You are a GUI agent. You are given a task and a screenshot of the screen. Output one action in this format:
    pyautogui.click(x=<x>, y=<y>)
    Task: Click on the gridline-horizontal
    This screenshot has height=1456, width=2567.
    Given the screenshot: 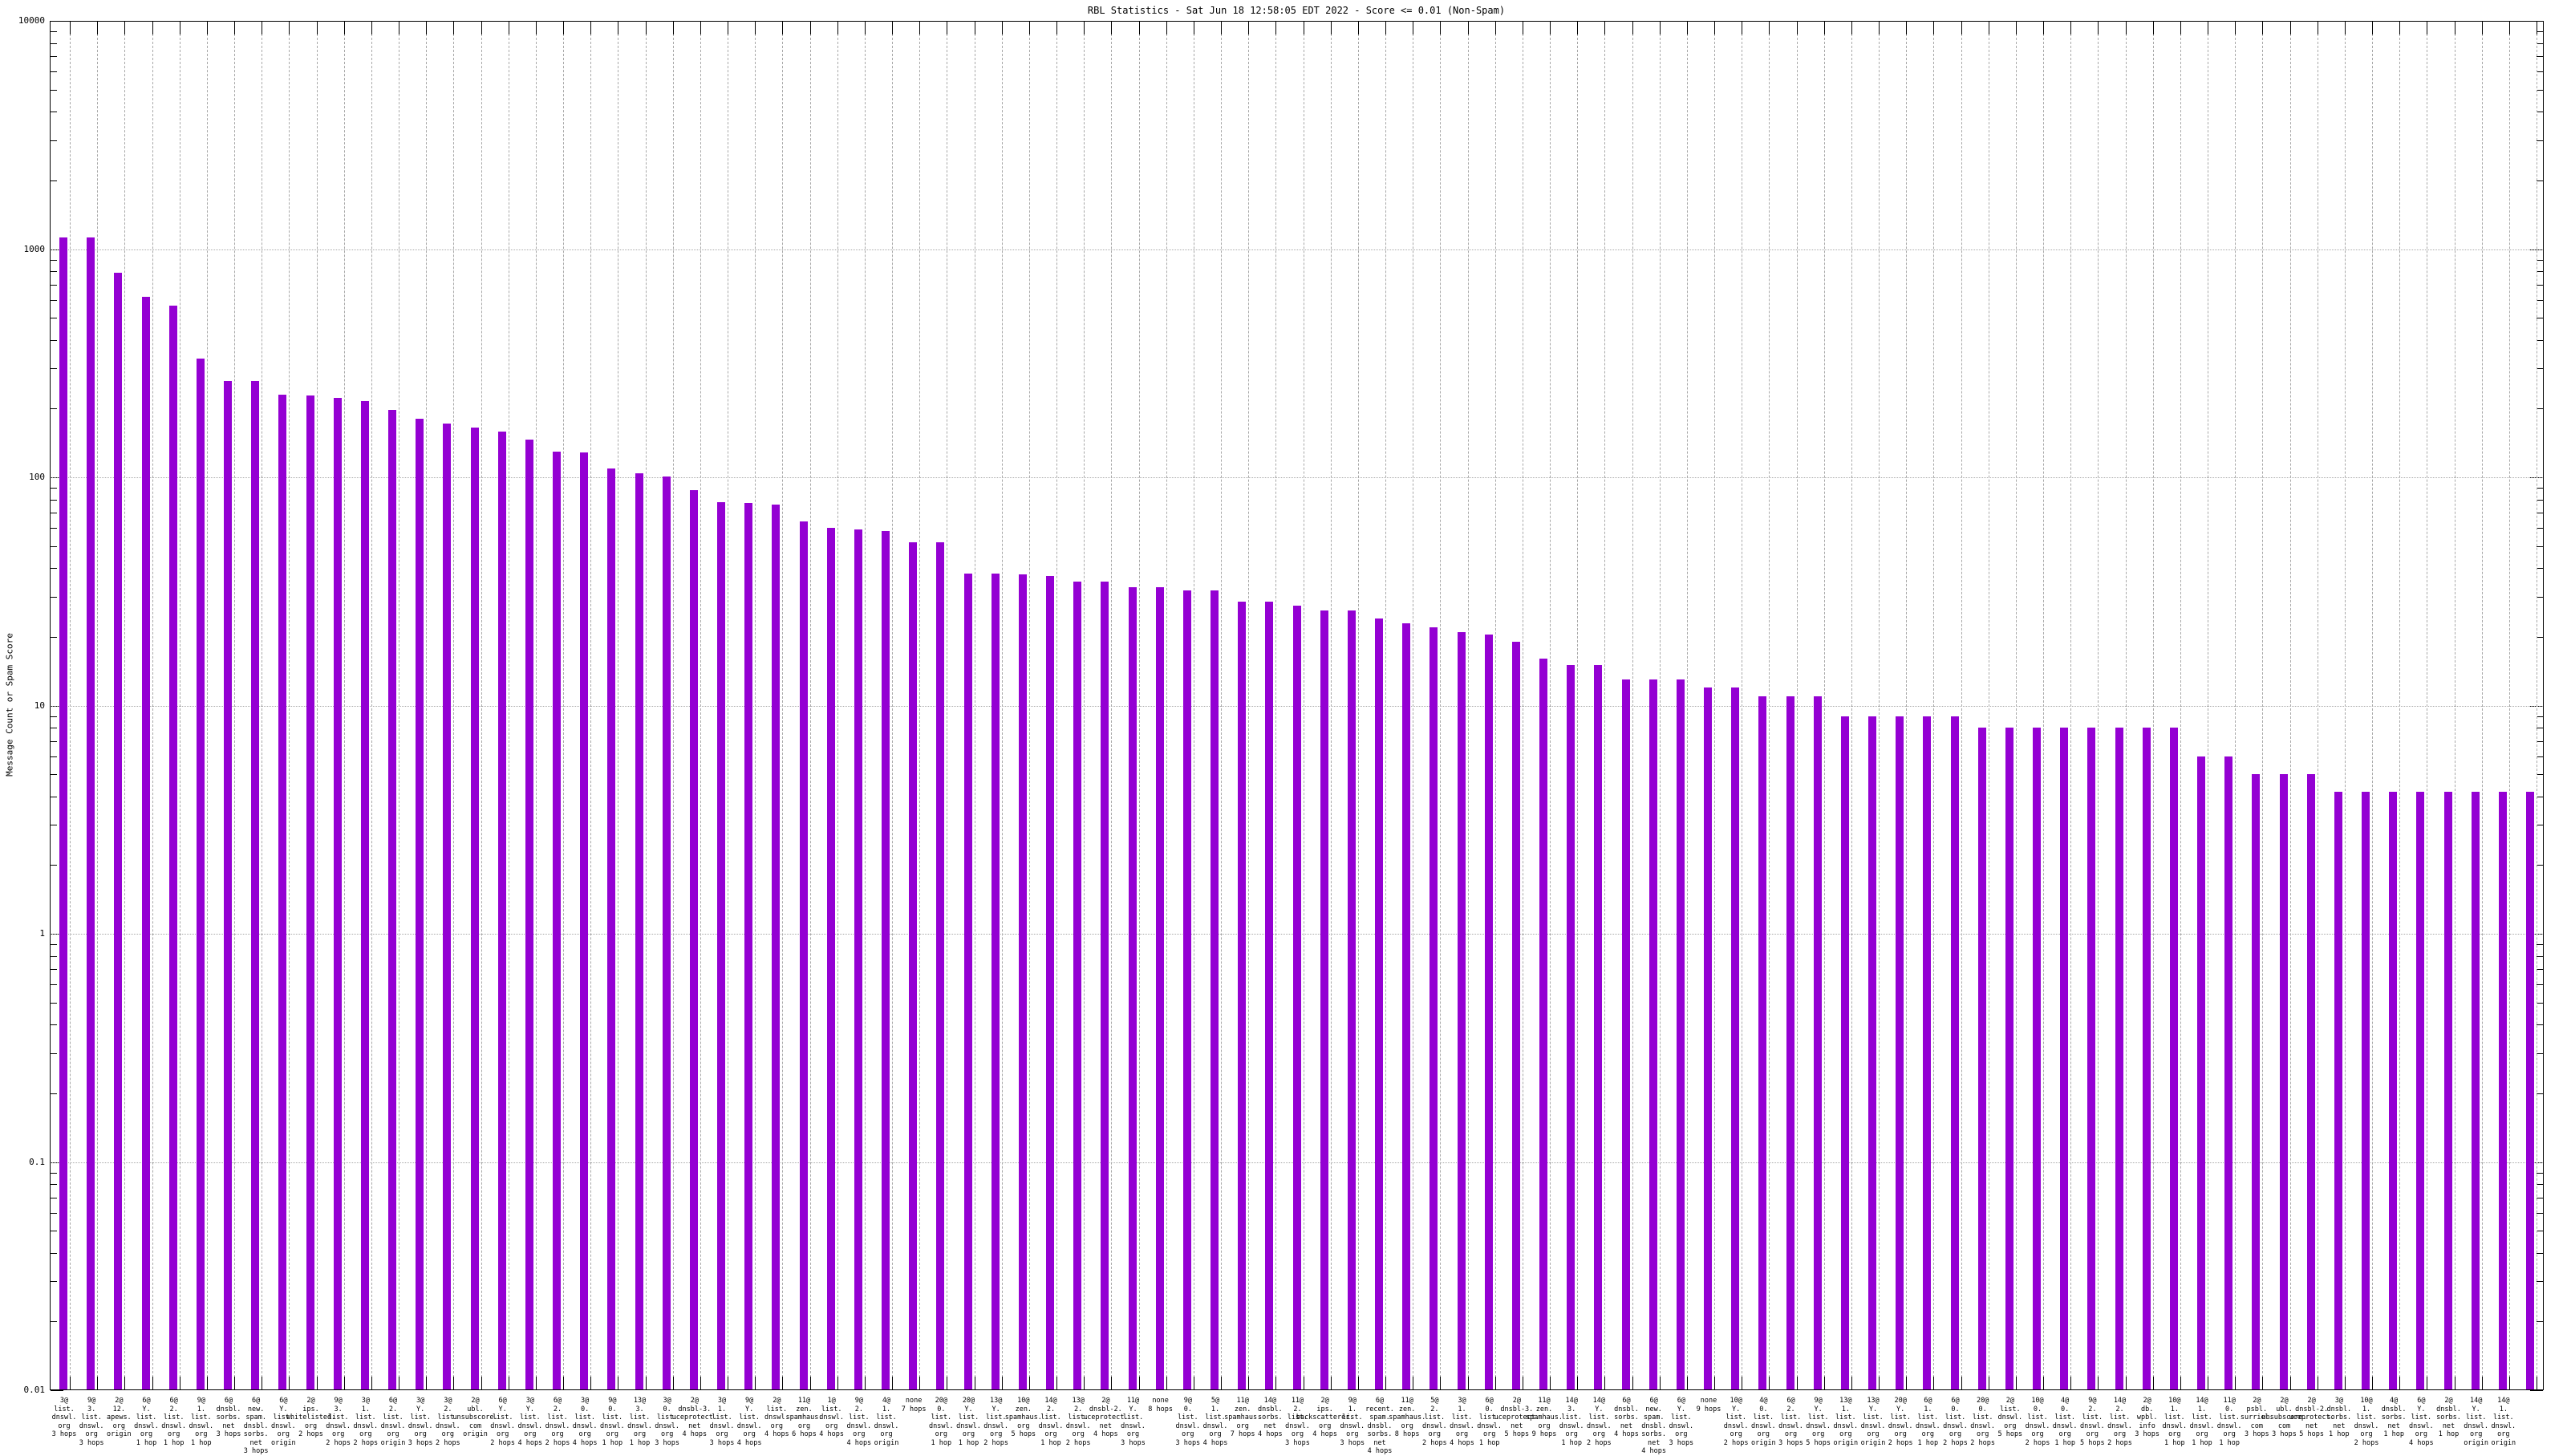 What is the action you would take?
    pyautogui.click(x=1297, y=477)
    